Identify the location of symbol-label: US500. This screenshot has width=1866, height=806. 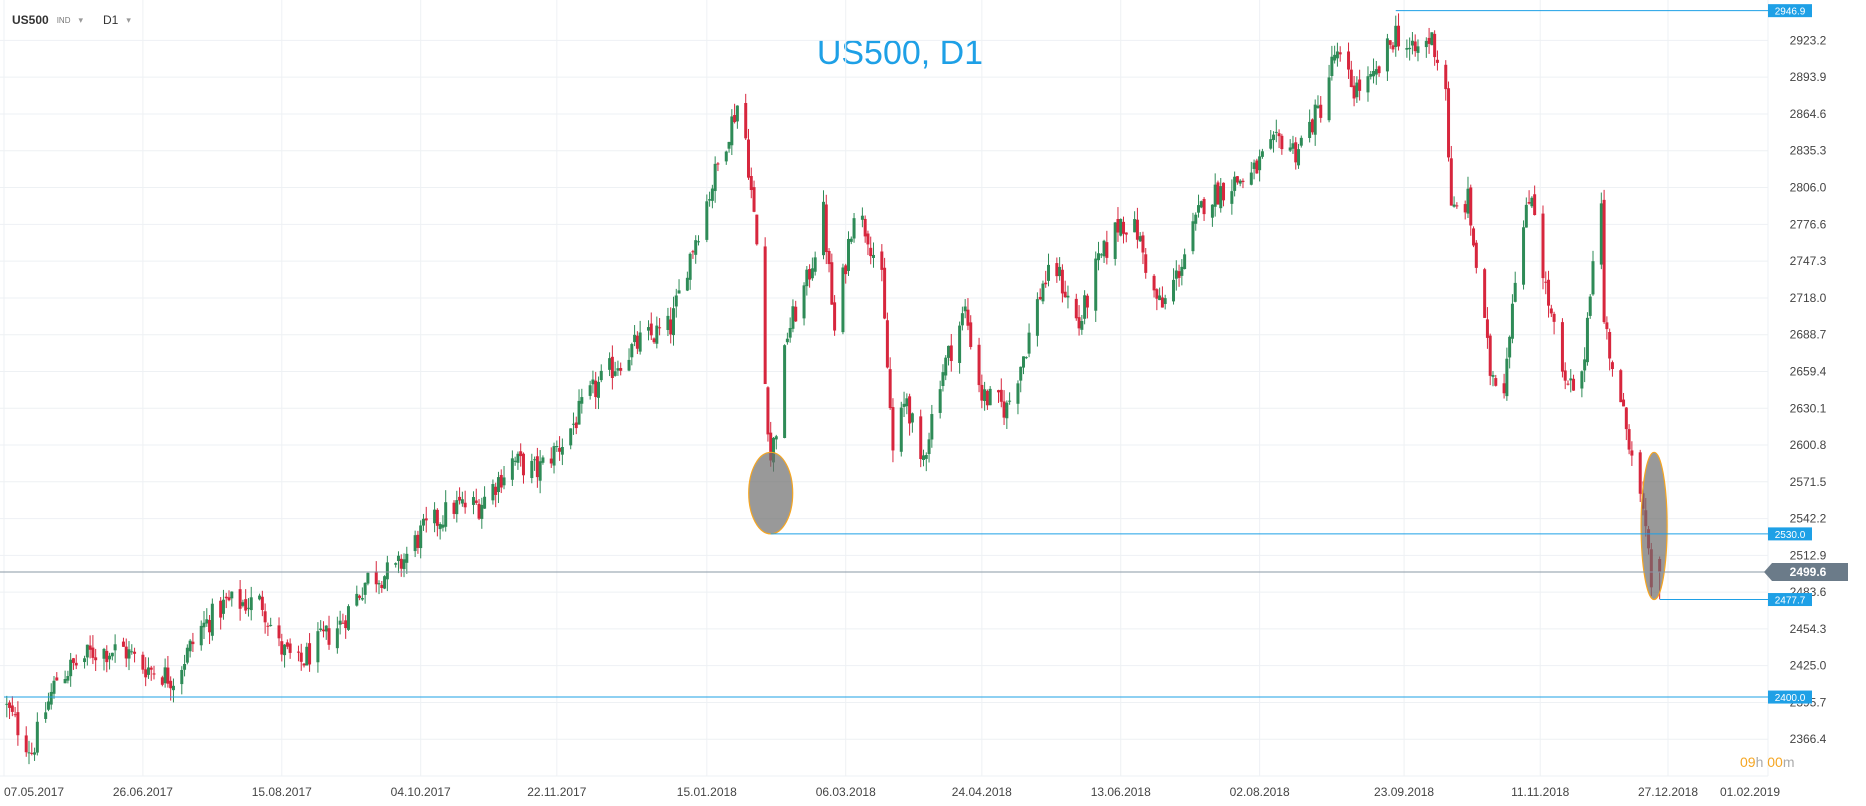
(30, 20).